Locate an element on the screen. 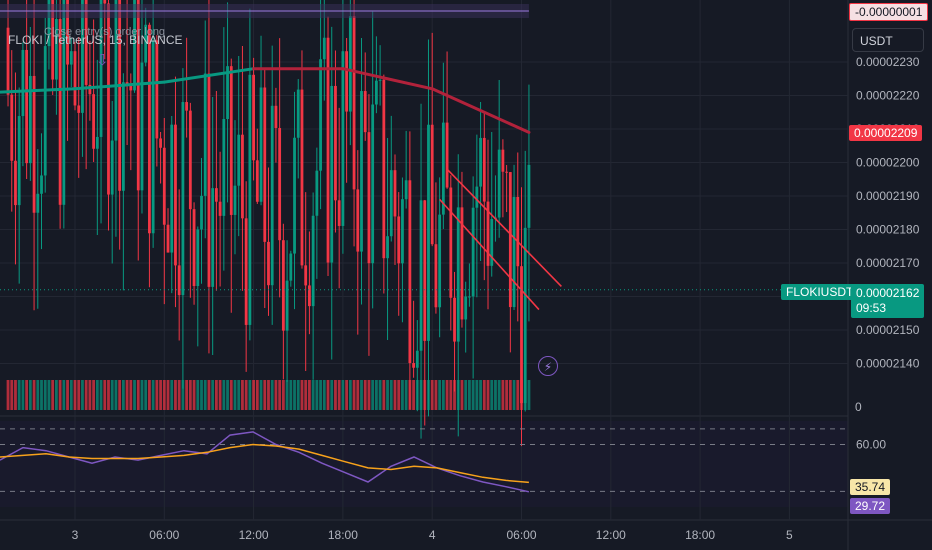 The height and width of the screenshot is (550, 932). time-tick-label: 4 is located at coordinates (432, 535).